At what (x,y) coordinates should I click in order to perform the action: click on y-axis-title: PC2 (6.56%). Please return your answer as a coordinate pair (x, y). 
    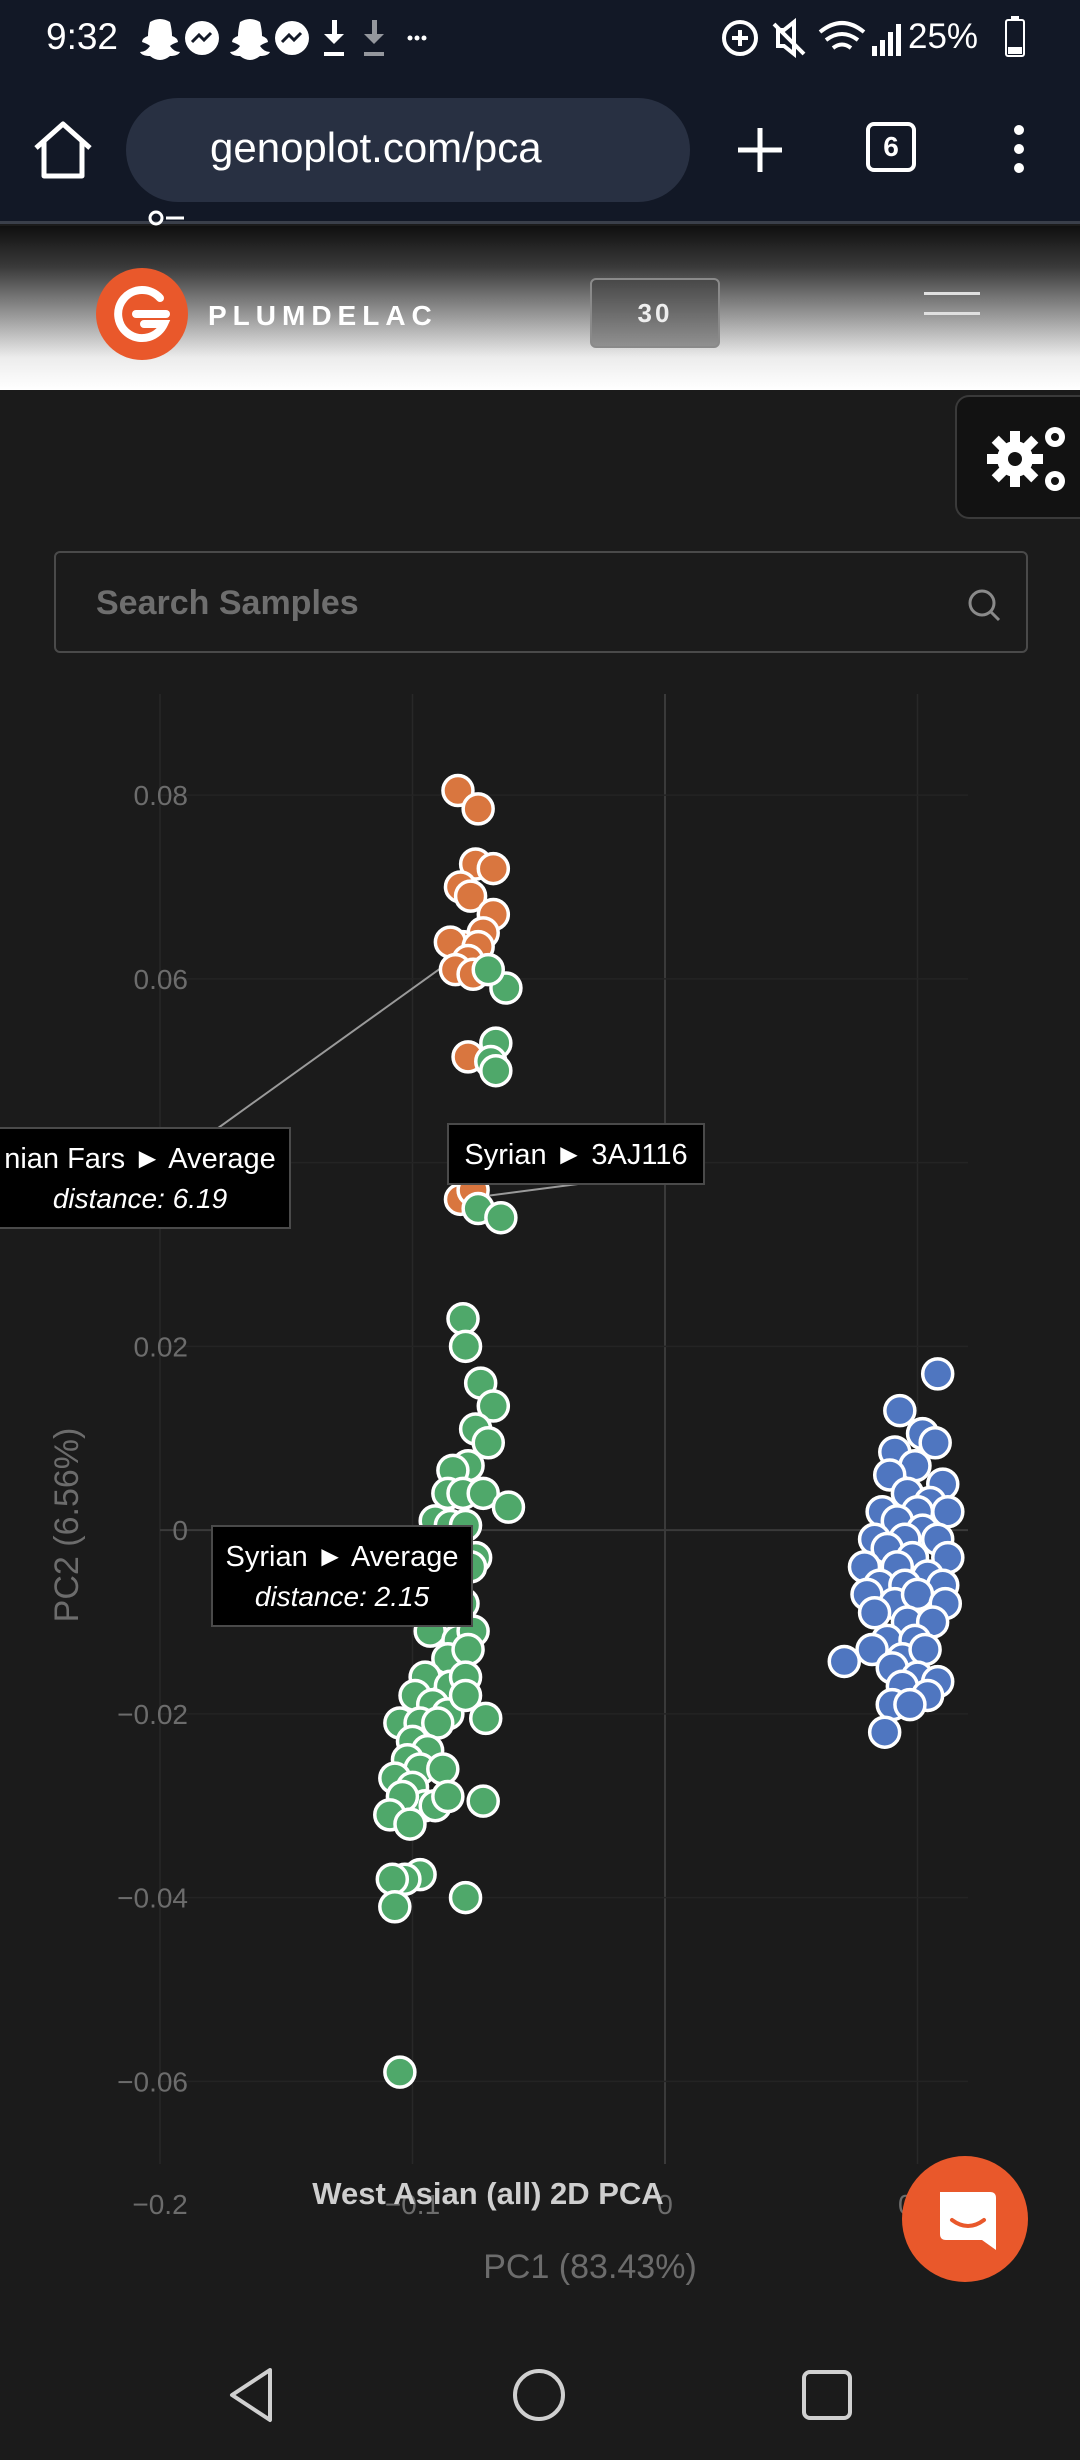
    Looking at the image, I should click on (67, 1525).